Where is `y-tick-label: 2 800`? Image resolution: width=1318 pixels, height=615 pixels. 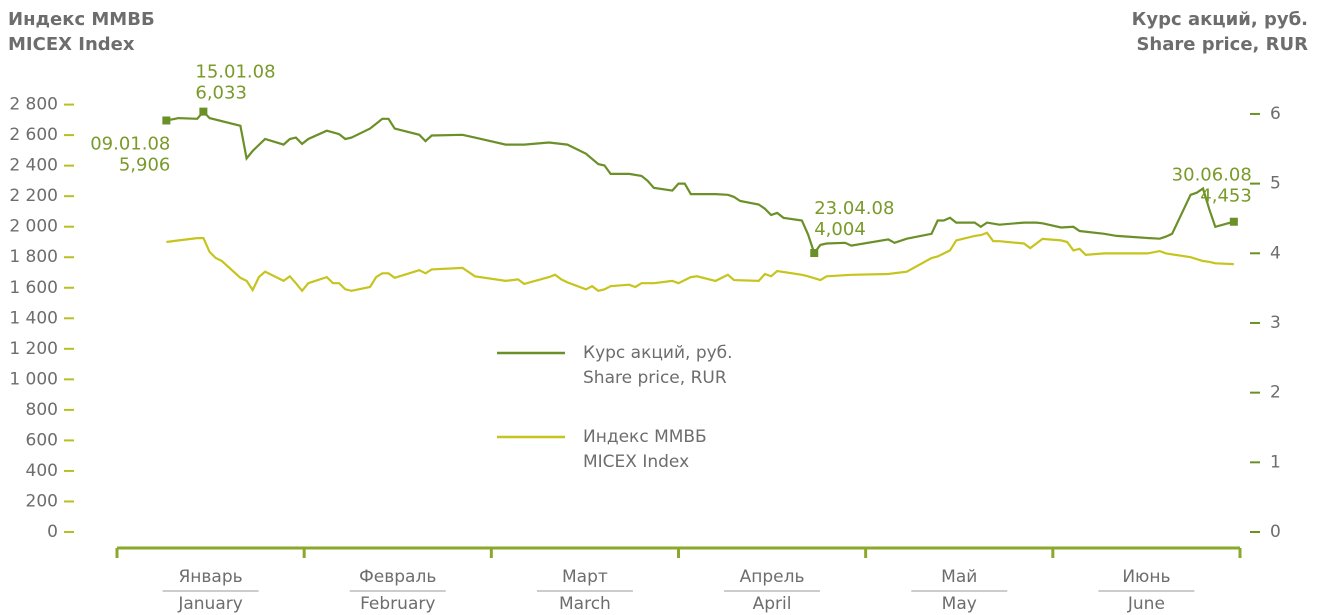
y-tick-label: 2 800 is located at coordinates (33, 105).